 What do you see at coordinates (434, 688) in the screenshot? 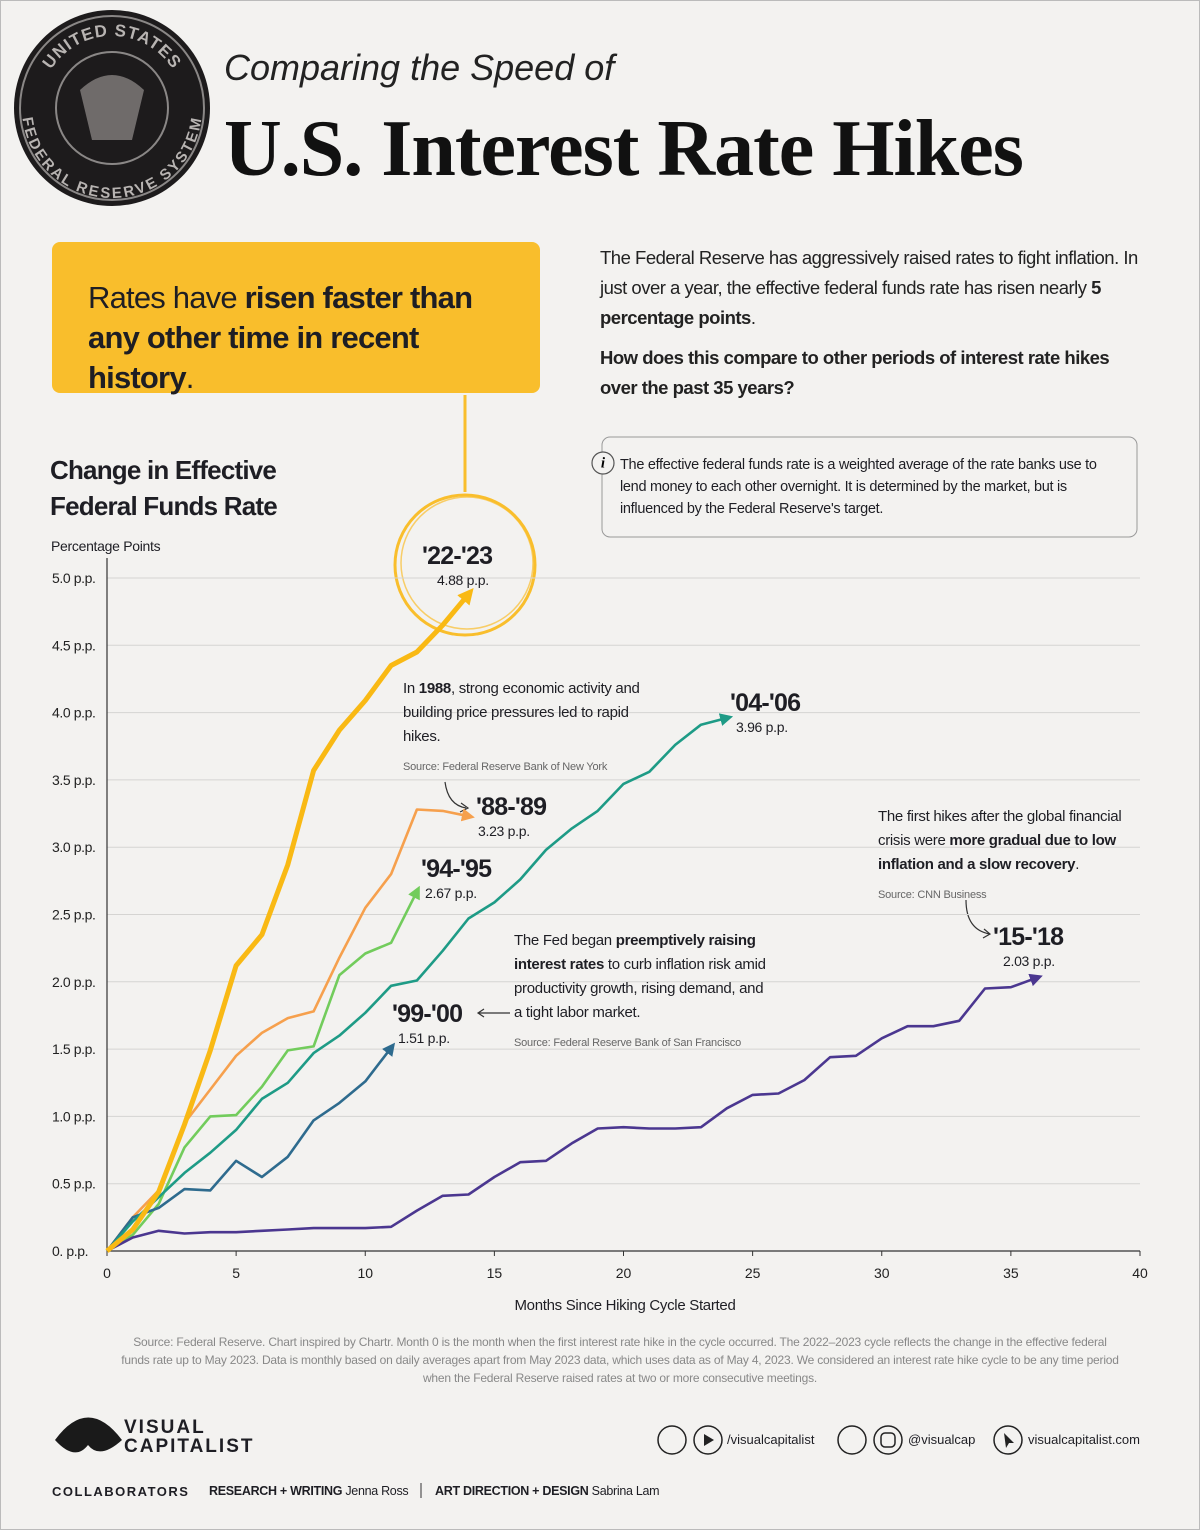
I see `annotation-emphasis: 1988` at bounding box center [434, 688].